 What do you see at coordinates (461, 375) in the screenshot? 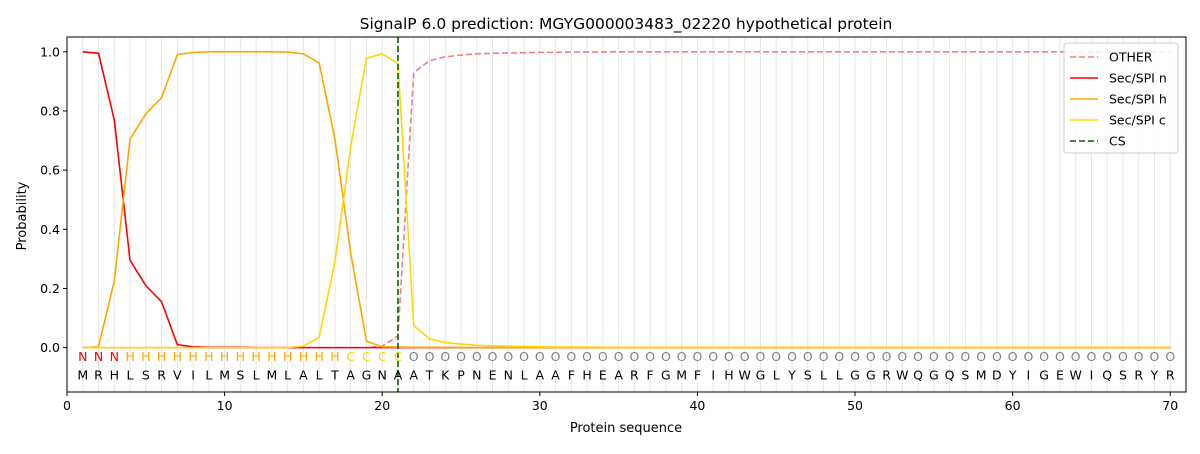
I see `residue-letter: P` at bounding box center [461, 375].